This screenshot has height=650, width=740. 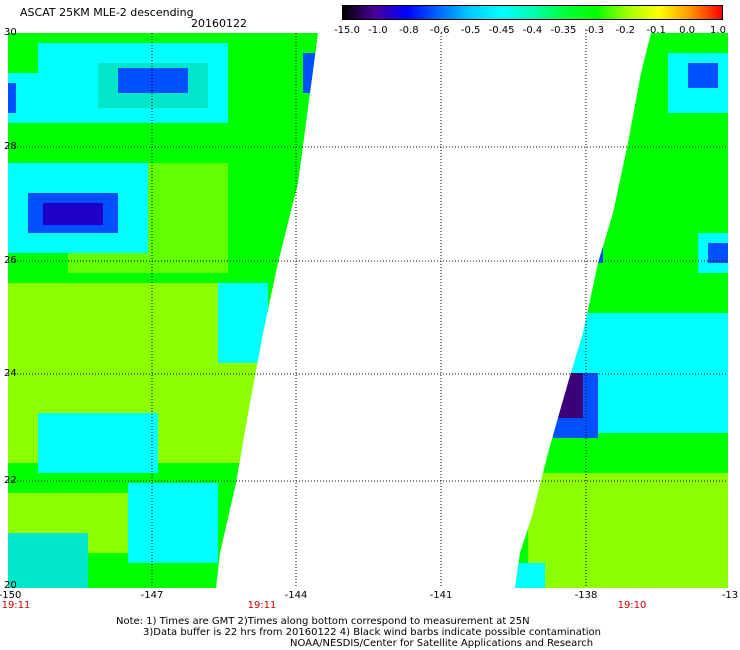 What do you see at coordinates (10, 260) in the screenshot?
I see `lat-label: 26` at bounding box center [10, 260].